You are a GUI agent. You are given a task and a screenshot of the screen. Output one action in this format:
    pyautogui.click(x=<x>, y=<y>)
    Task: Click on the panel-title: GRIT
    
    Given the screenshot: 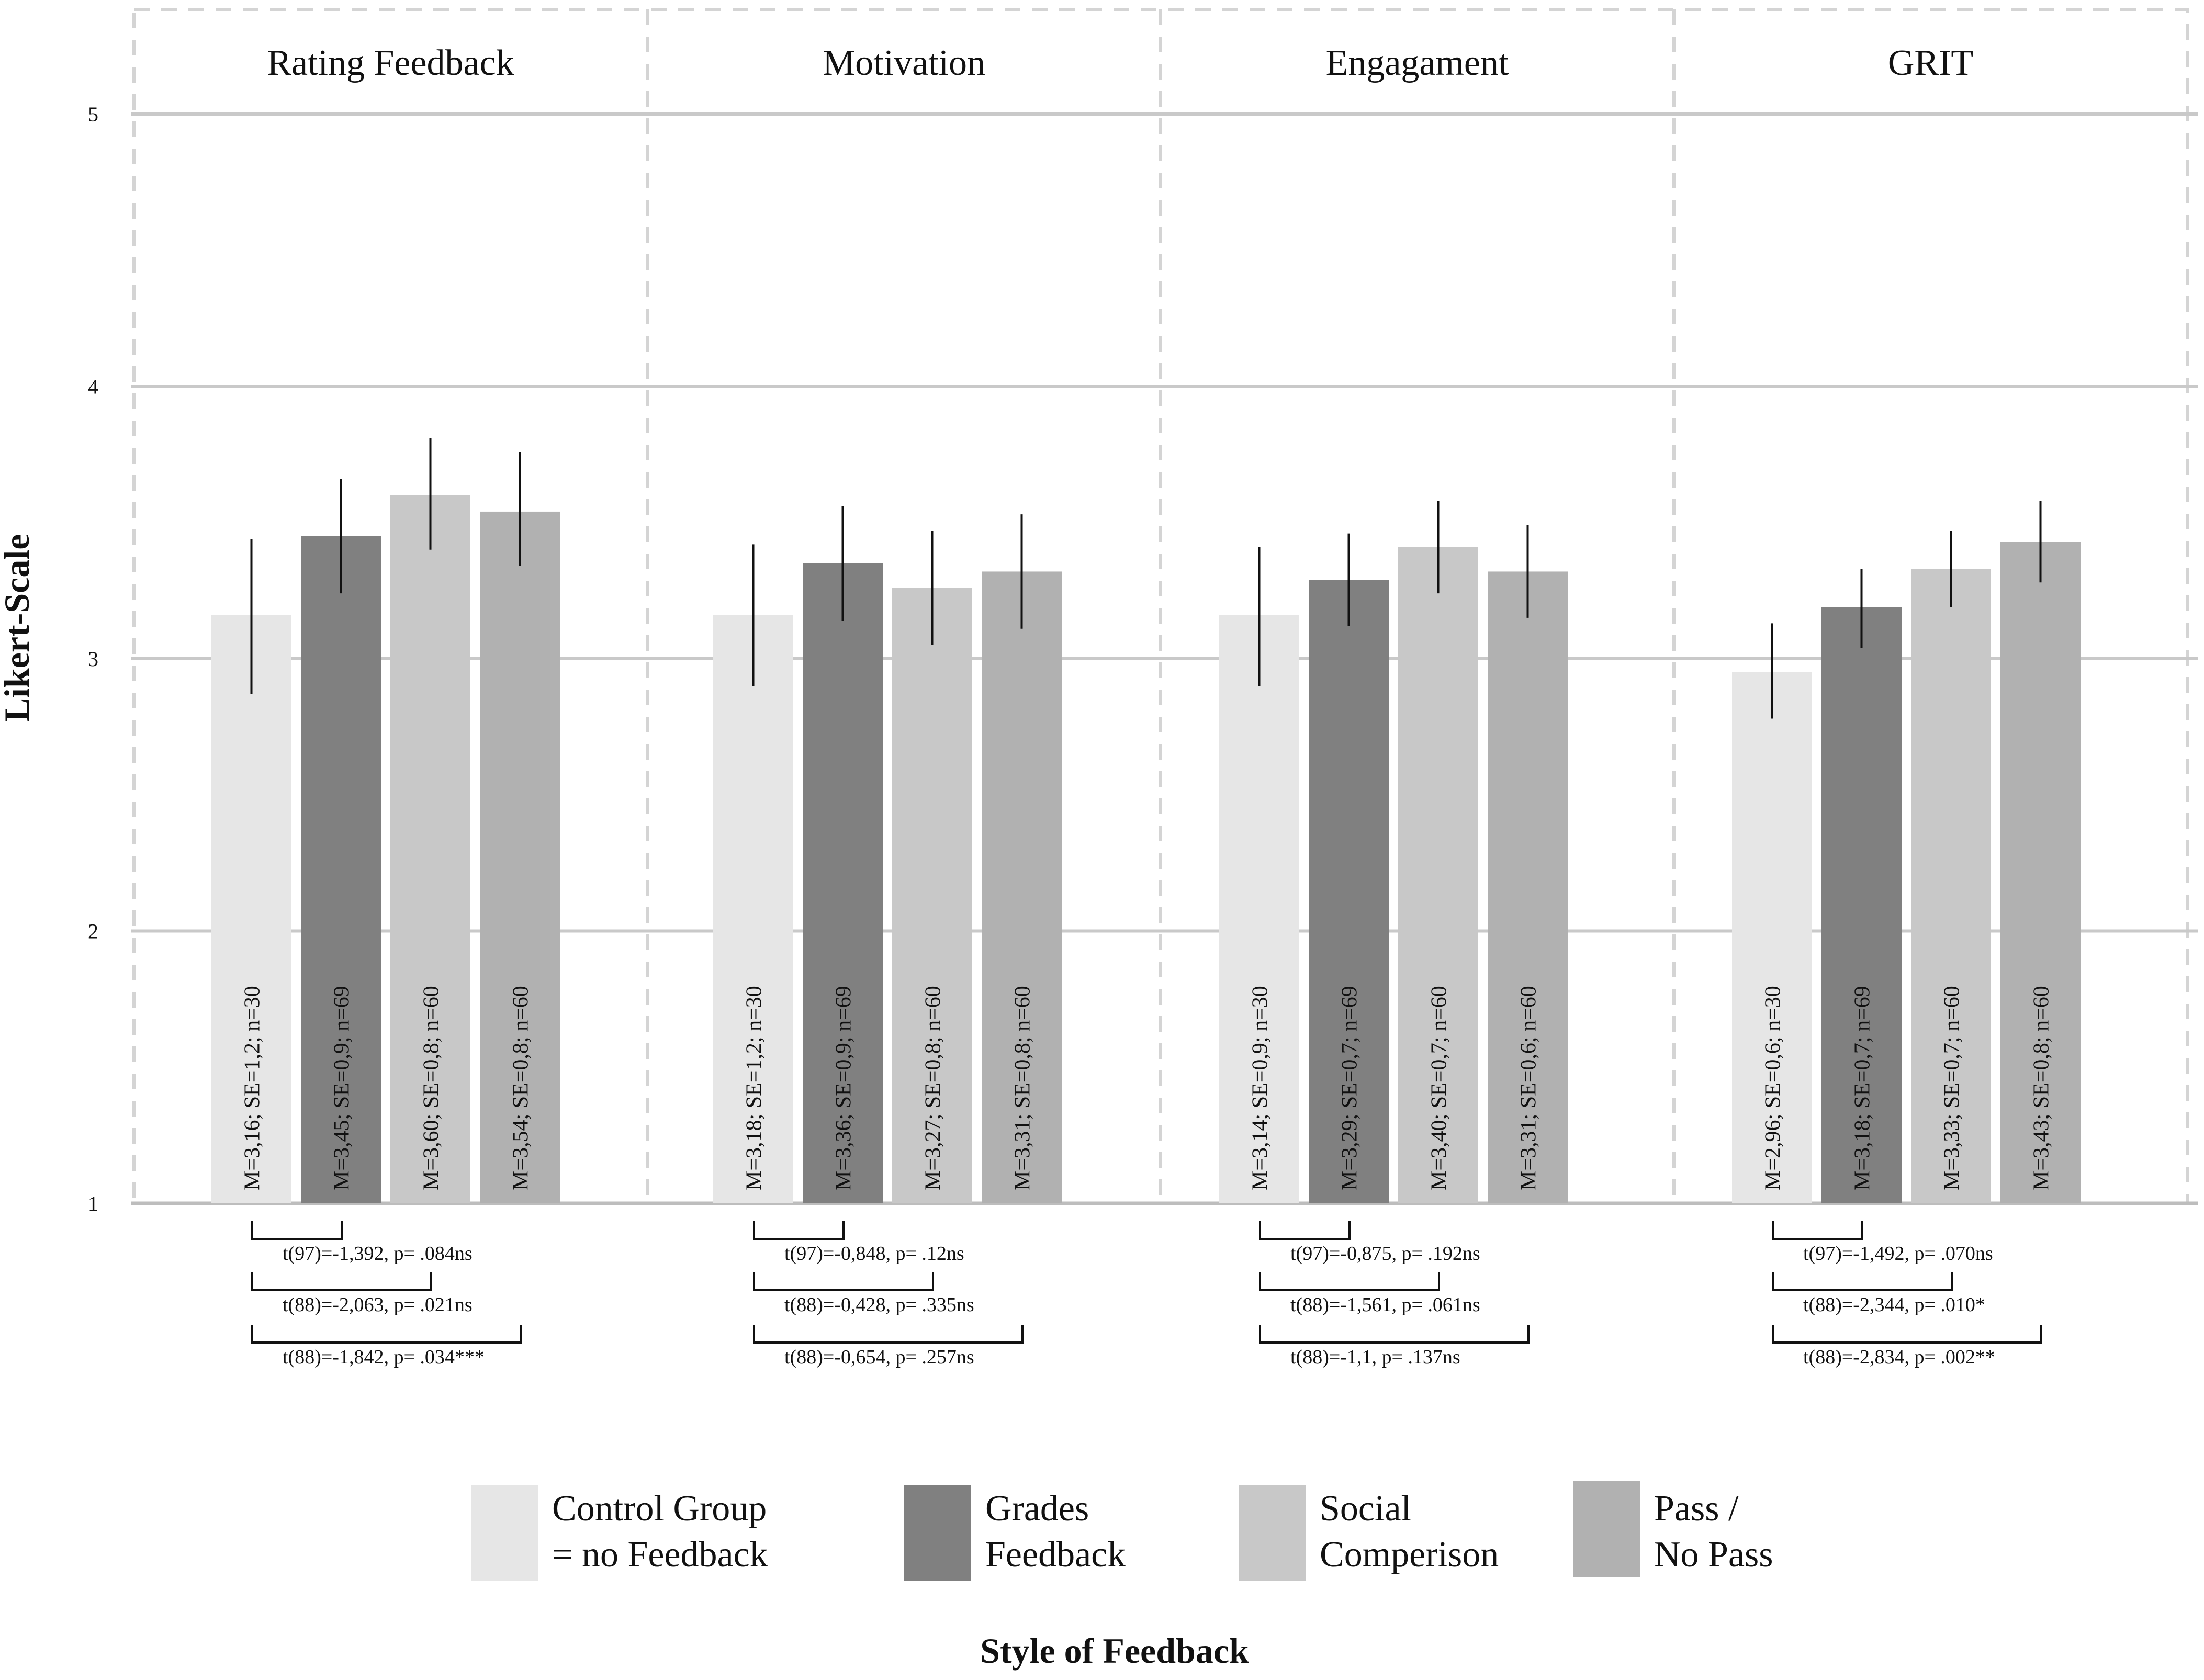 What is the action you would take?
    pyautogui.click(x=1930, y=63)
    